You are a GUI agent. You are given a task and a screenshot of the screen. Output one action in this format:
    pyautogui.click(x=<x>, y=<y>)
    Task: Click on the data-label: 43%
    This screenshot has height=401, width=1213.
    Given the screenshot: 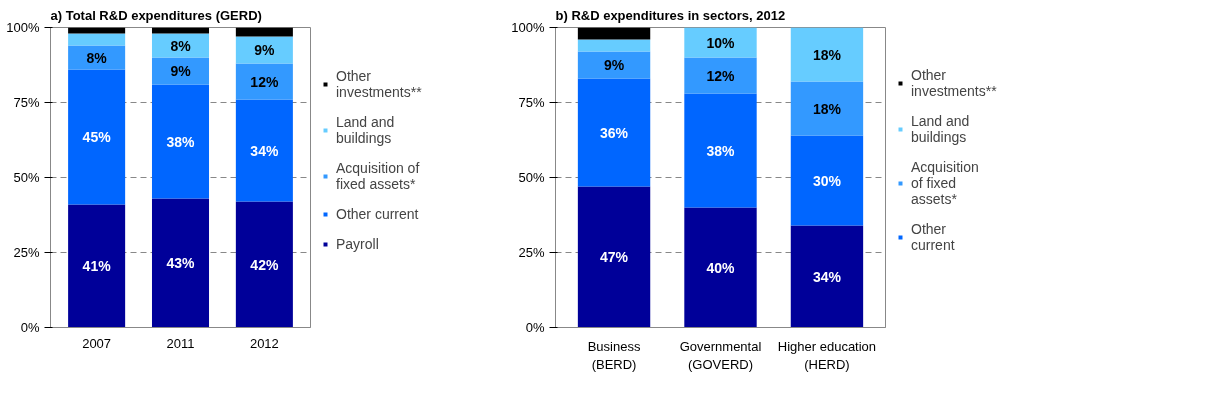 What is the action you would take?
    pyautogui.click(x=181, y=263)
    